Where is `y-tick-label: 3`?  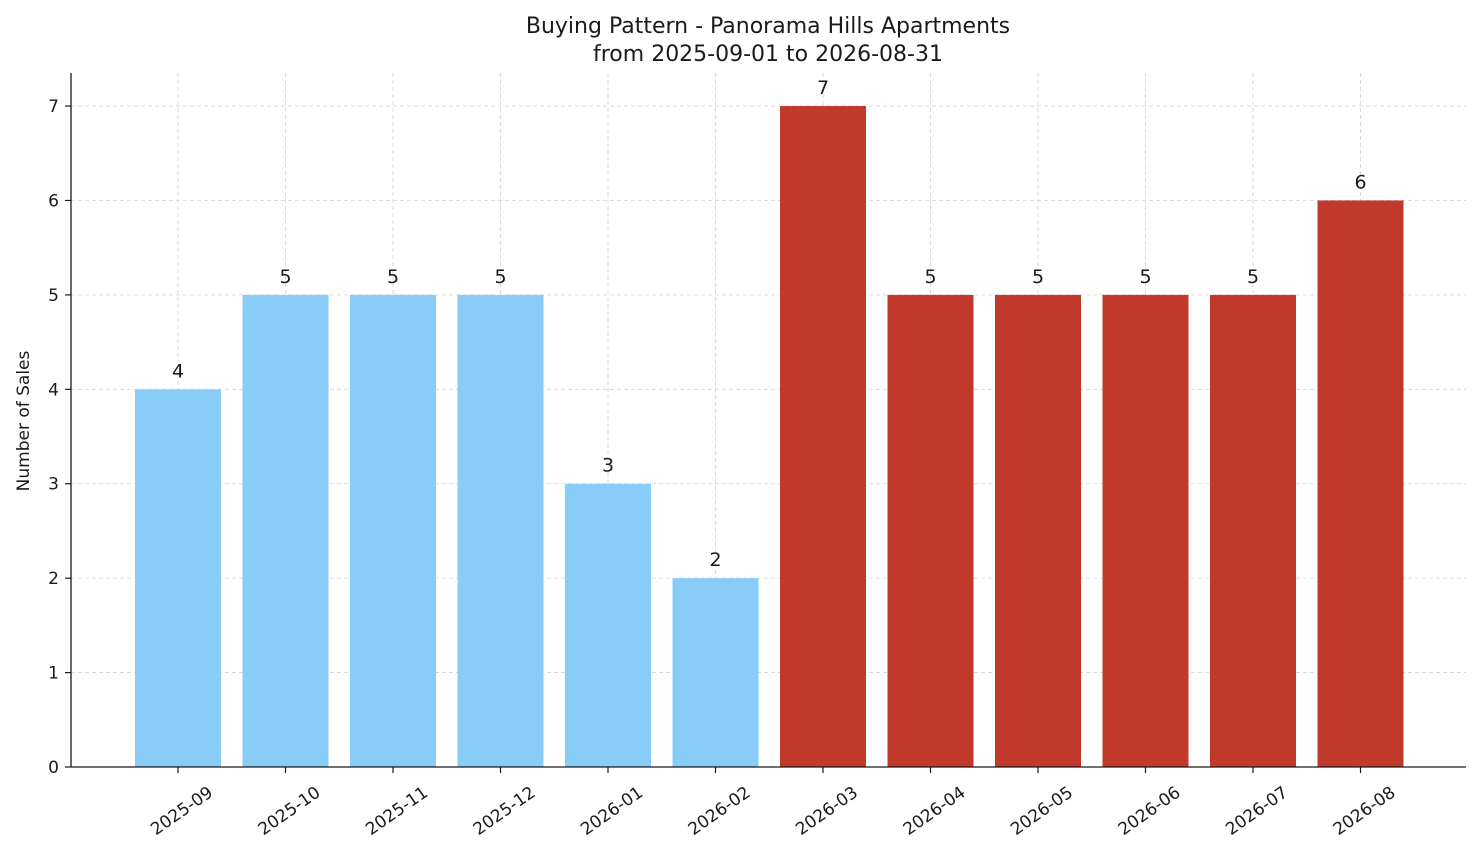
y-tick-label: 3 is located at coordinates (53, 485).